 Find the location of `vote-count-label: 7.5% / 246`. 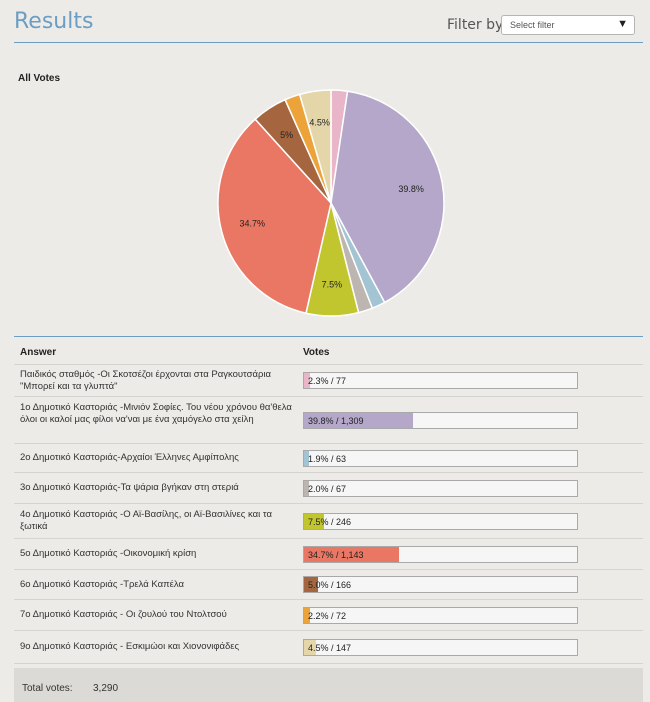

vote-count-label: 7.5% / 246 is located at coordinates (330, 522).